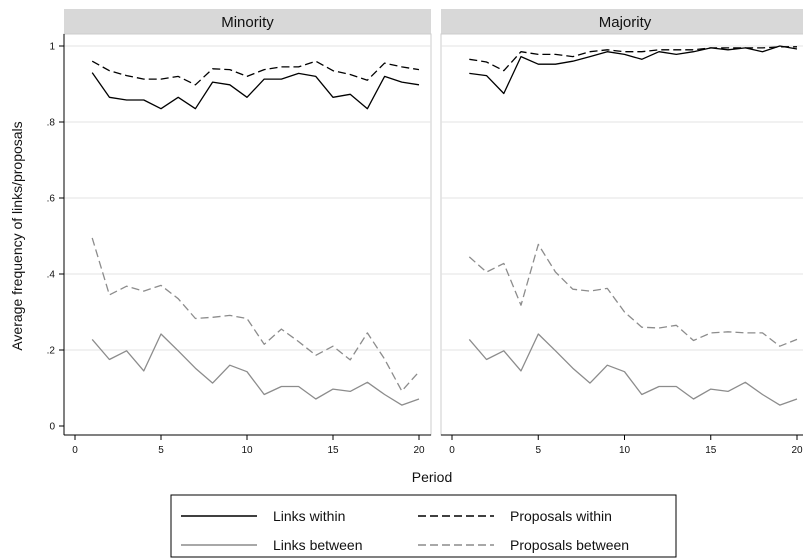 This screenshot has height=560, width=803. I want to click on panel-minority-title: Minority, so click(247, 22).